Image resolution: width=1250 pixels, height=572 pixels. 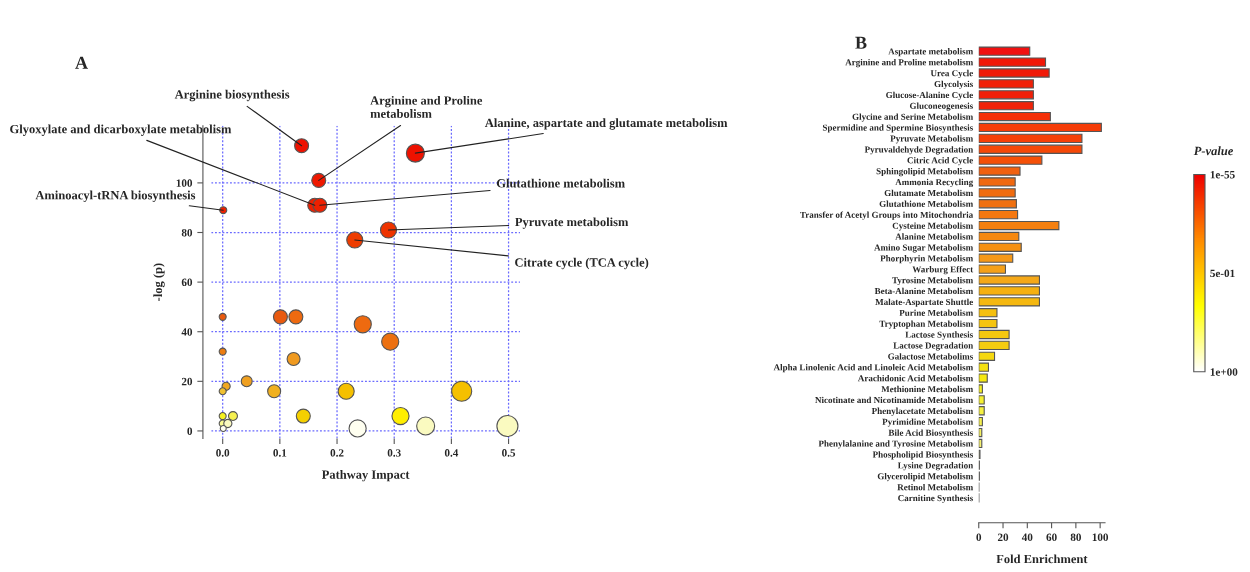 I want to click on annotation: Pyruvate metabolism, so click(x=572, y=223).